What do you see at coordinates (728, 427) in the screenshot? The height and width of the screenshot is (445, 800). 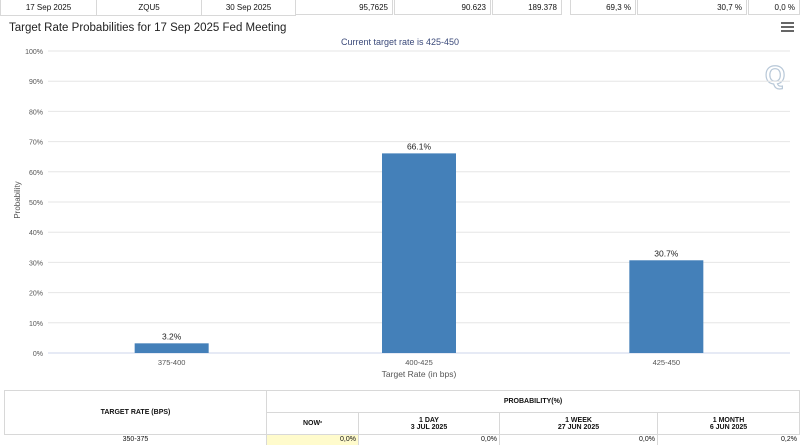 I see `one-month-date: 6 JUN 2025` at bounding box center [728, 427].